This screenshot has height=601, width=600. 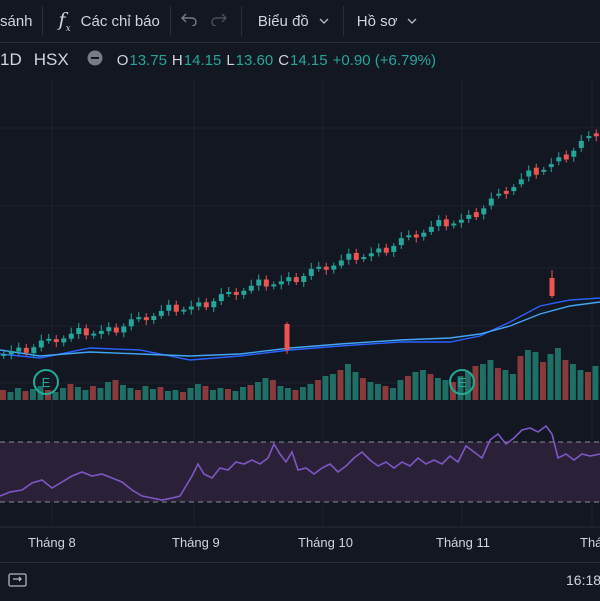 What do you see at coordinates (46, 382) in the screenshot?
I see `earnings-e-icon: E` at bounding box center [46, 382].